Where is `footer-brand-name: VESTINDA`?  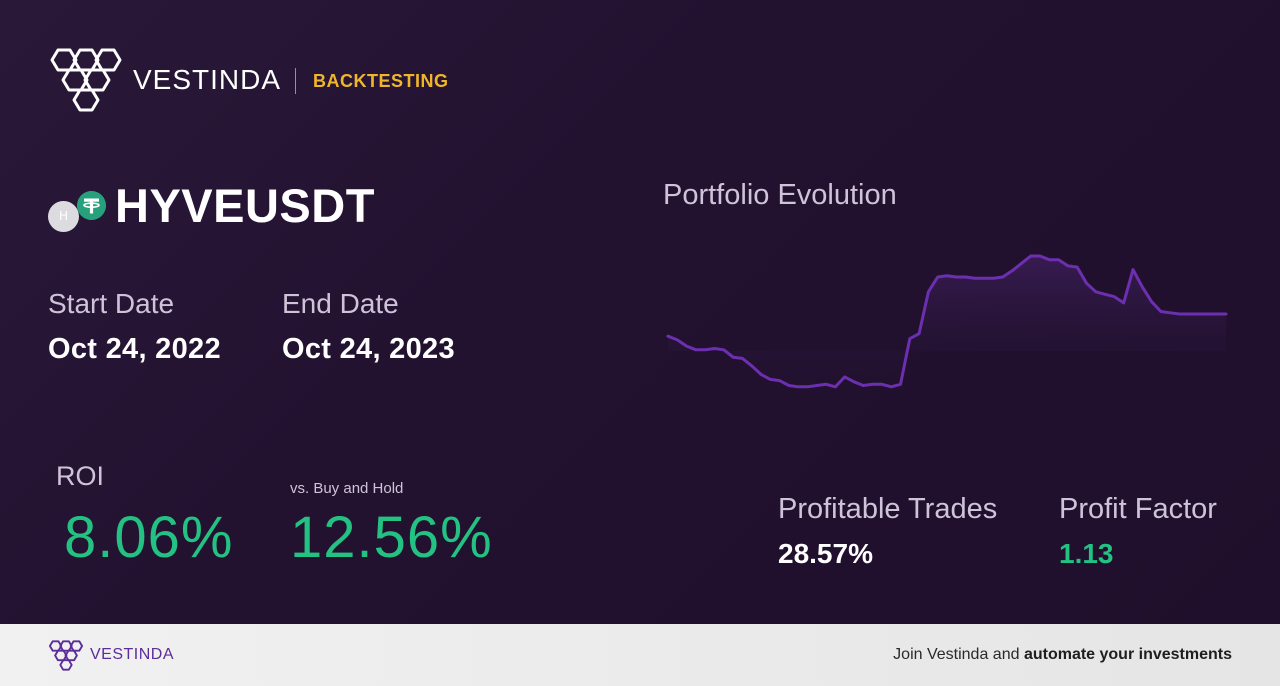 footer-brand-name: VESTINDA is located at coordinates (132, 654).